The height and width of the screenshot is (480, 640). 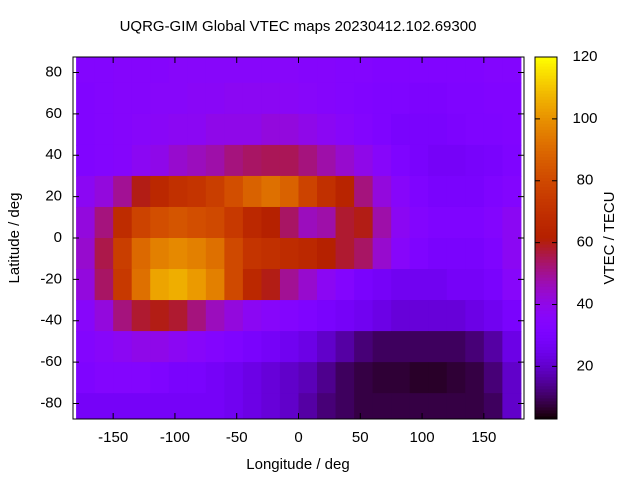 What do you see at coordinates (53, 196) in the screenshot?
I see `y-tick-label: 20` at bounding box center [53, 196].